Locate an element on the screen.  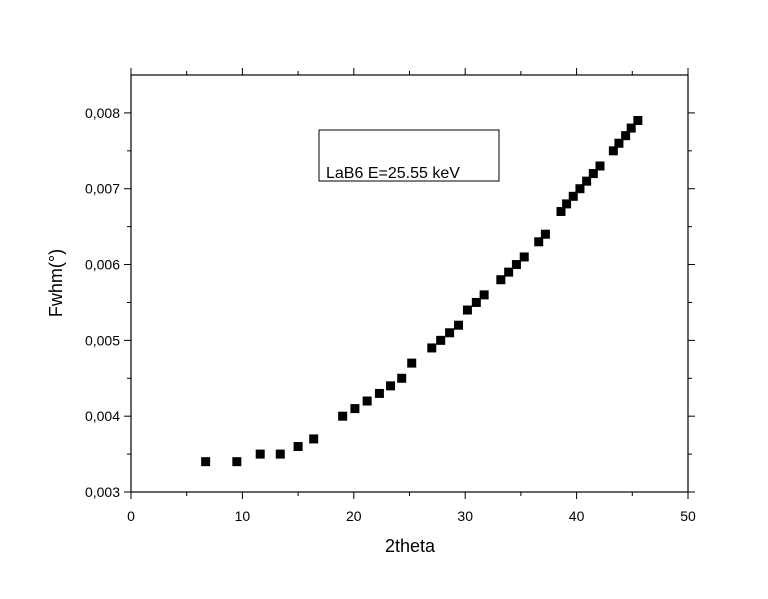
y-axis-title: Fwhm(°) is located at coordinates (56, 283).